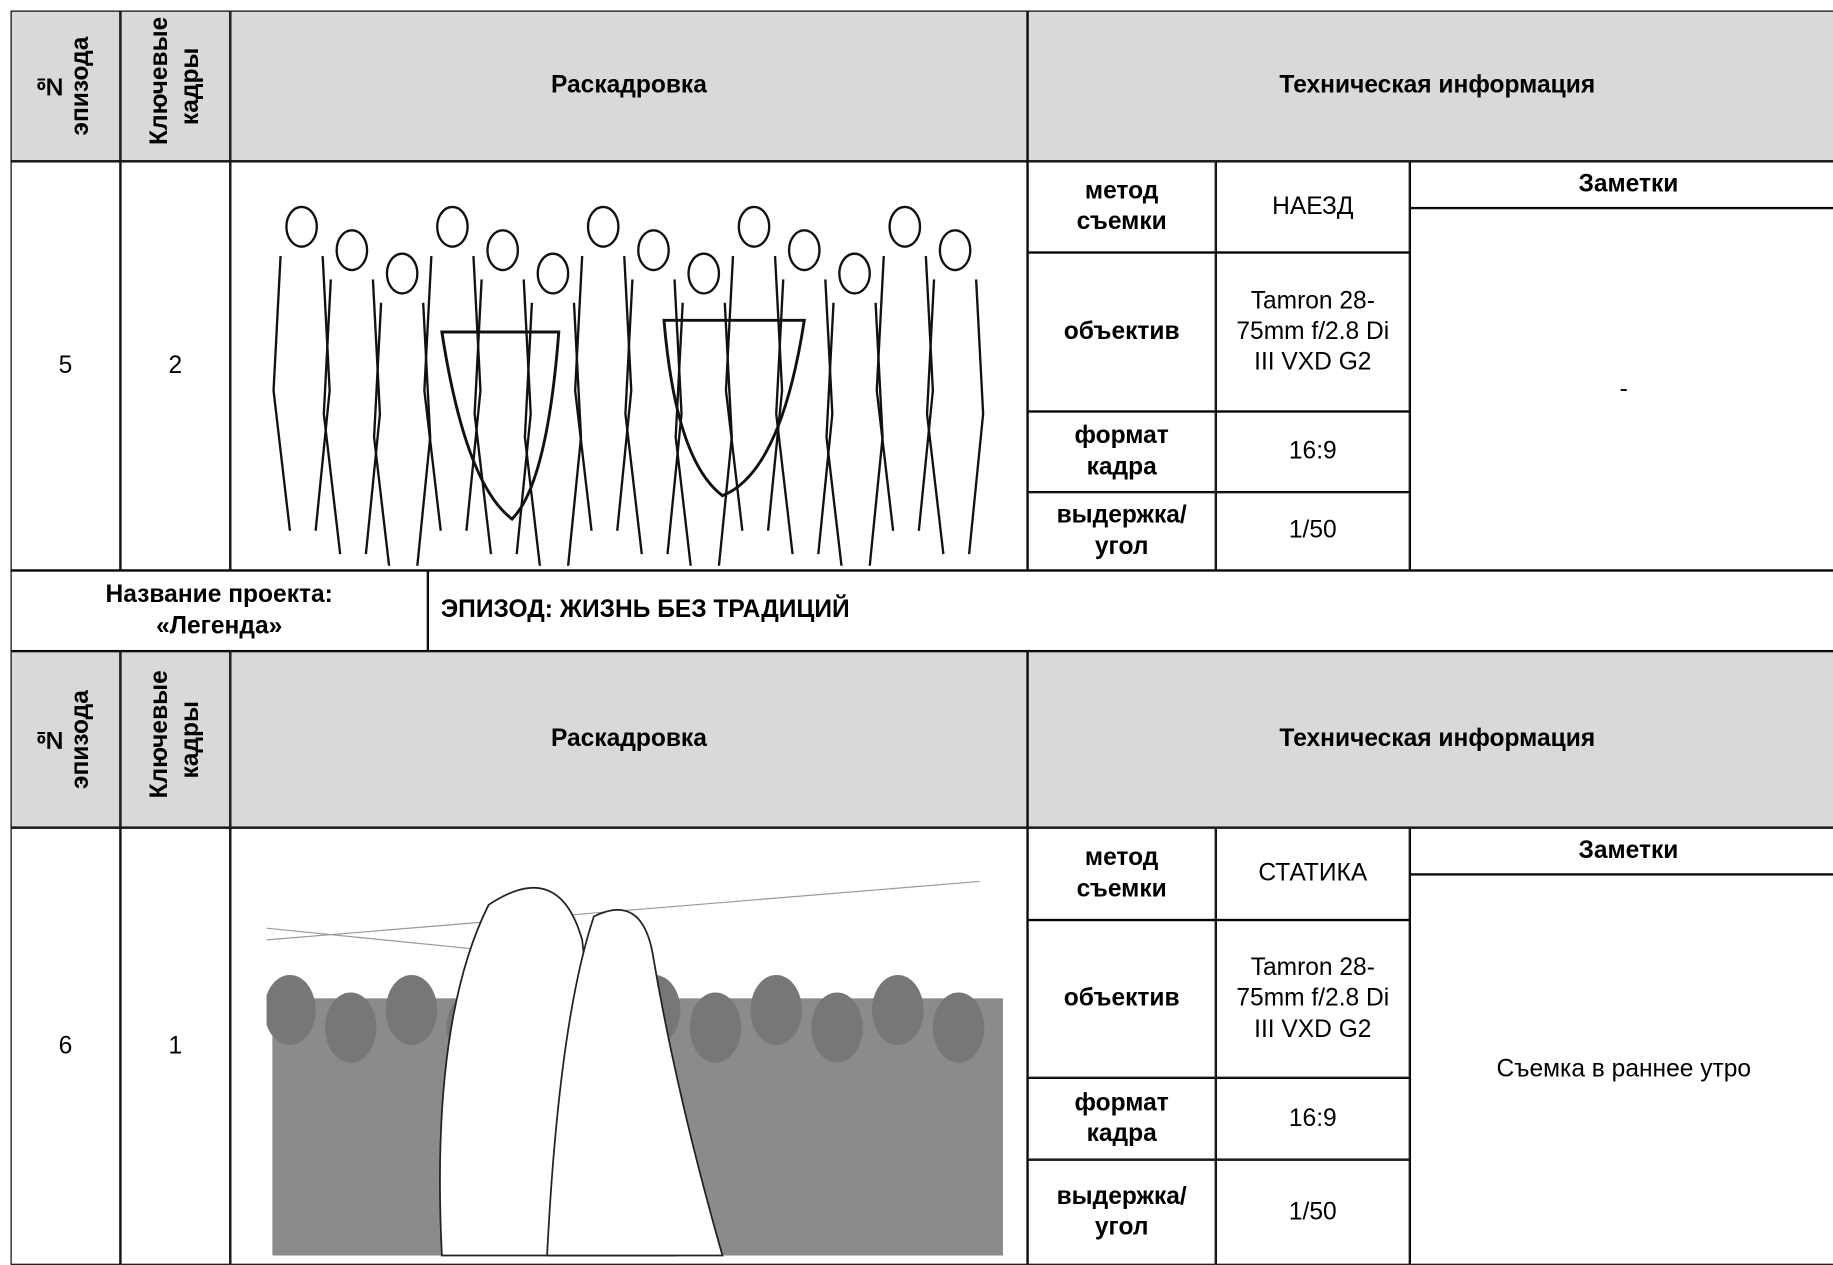 The height and width of the screenshot is (1265, 1833). I want to click on keyframe-number: 1, so click(175, 1046).